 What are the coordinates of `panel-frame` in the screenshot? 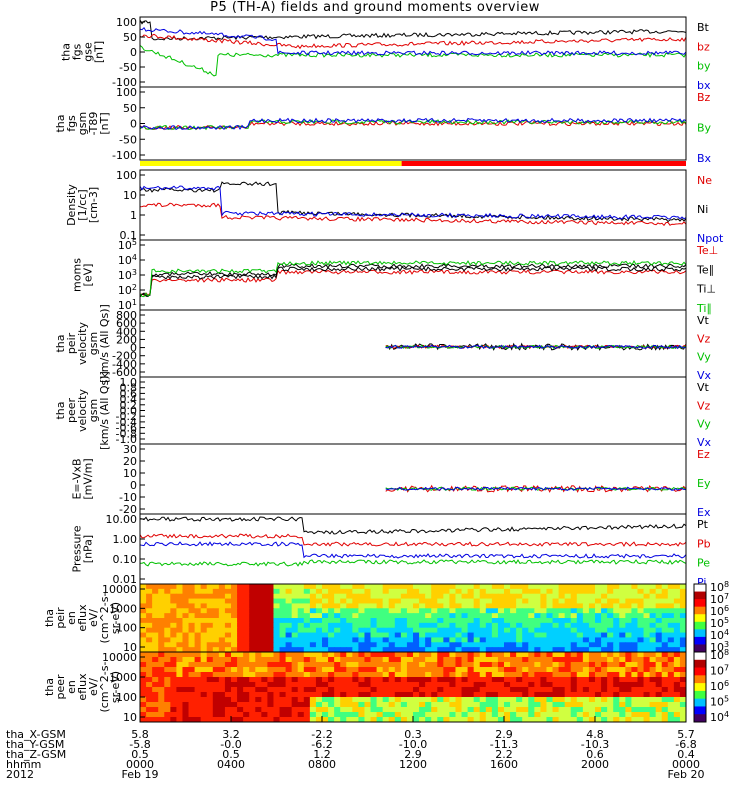 It's located at (413, 410).